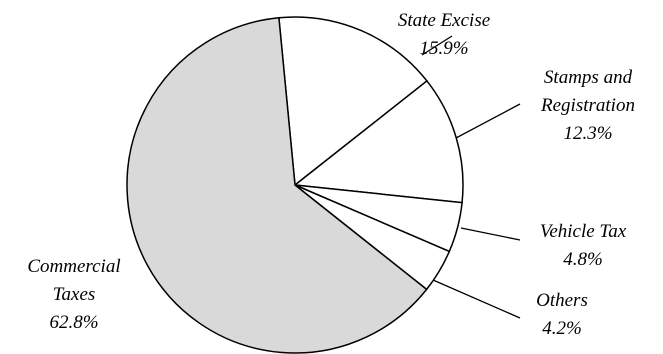  I want to click on slice-value-label: 4.2%, so click(562, 328).